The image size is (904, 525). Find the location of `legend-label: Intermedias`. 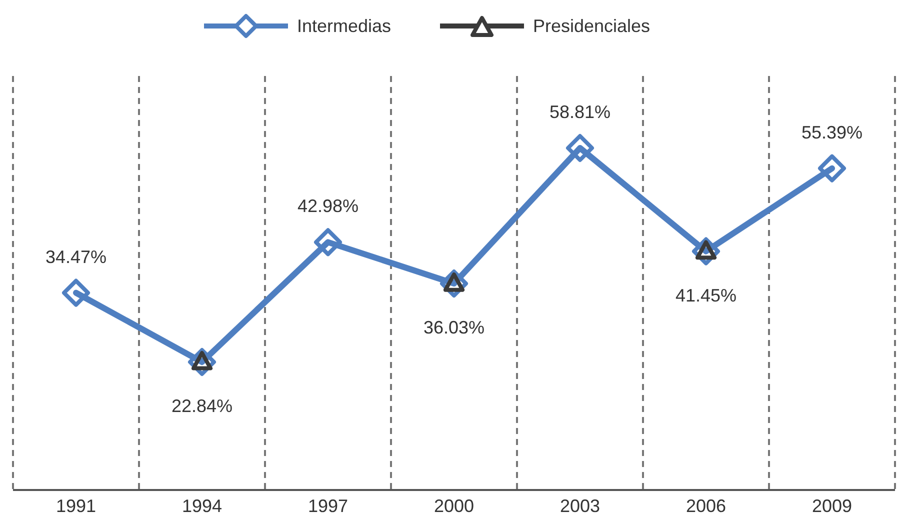

legend-label: Intermedias is located at coordinates (344, 26).